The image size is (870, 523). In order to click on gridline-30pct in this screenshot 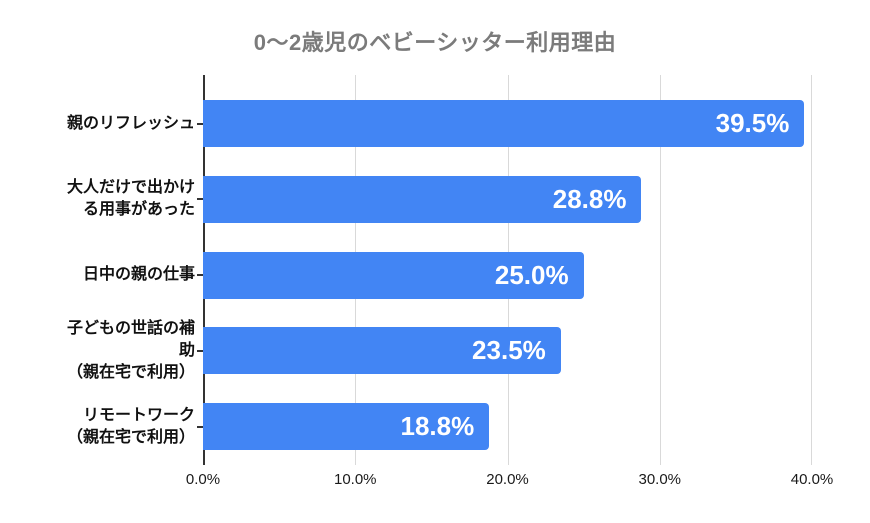, I will do `click(660, 270)`.